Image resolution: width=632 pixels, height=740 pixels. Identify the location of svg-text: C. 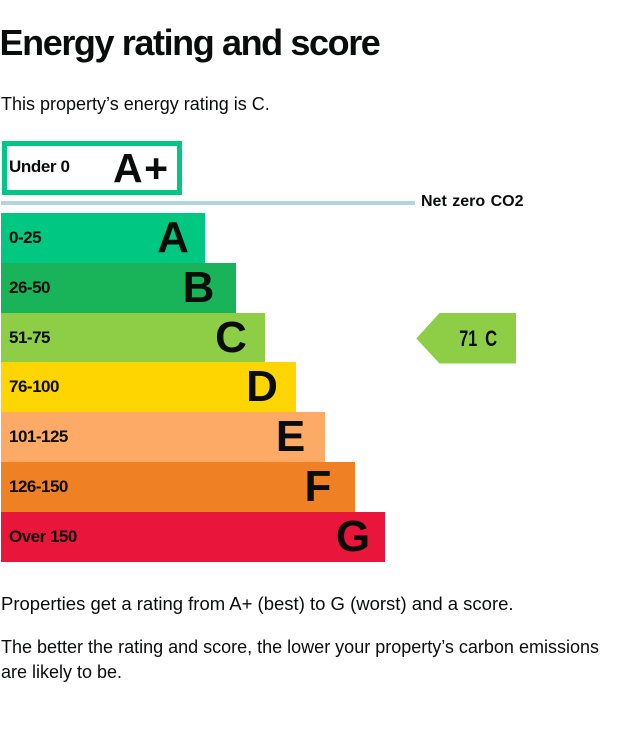
(491, 338).